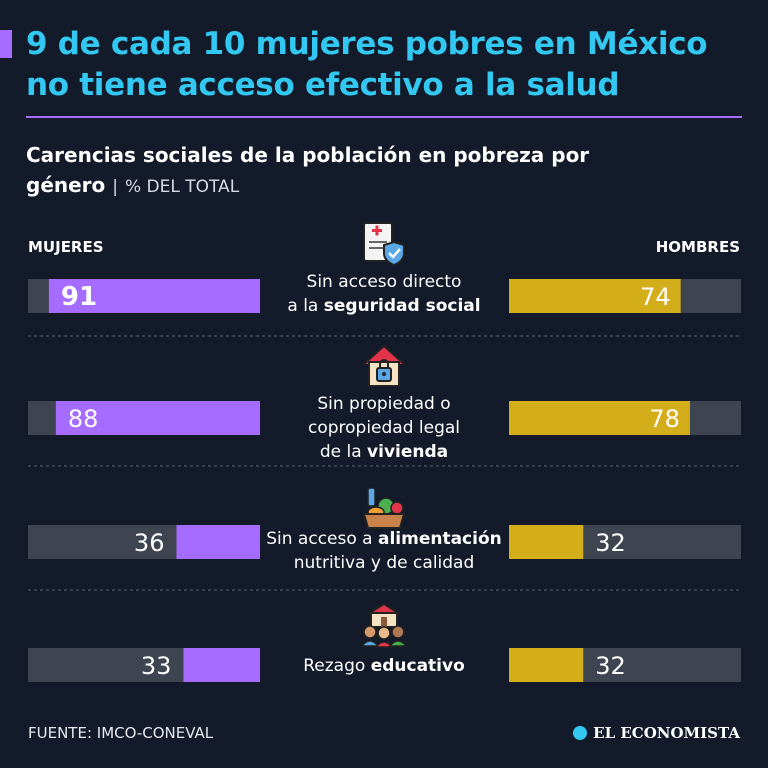 Image resolution: width=768 pixels, height=768 pixels. I want to click on category-label-line: Sin acceso a alimentación, so click(384, 539).